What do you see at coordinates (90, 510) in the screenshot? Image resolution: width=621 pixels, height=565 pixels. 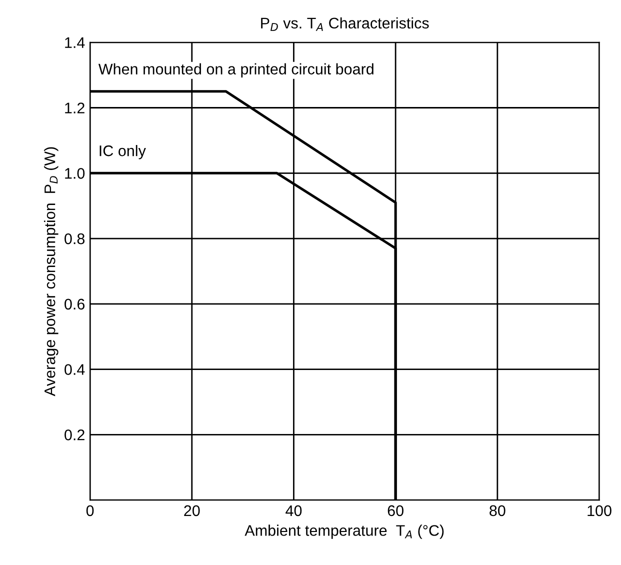 I see `x-tick-label: 0` at bounding box center [90, 510].